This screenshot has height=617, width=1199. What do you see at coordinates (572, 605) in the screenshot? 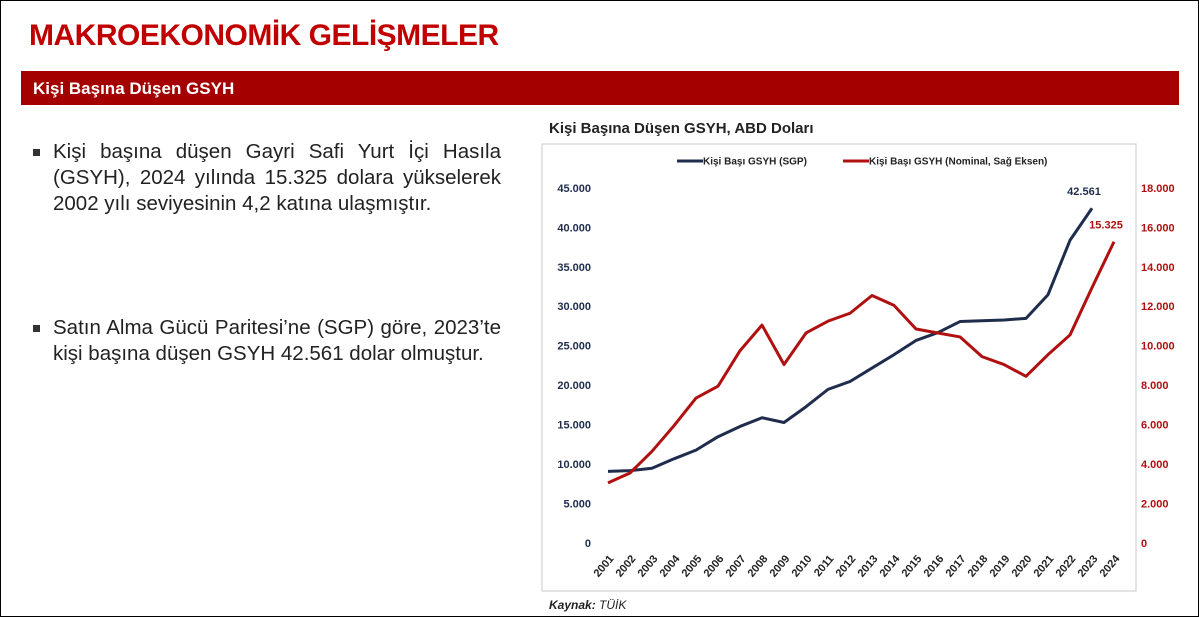
I see `source-label: Kaynak:` at bounding box center [572, 605].